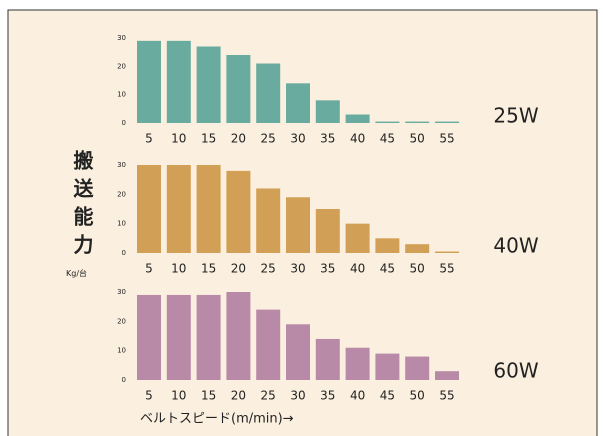 The height and width of the screenshot is (436, 603). I want to click on y-axis-label: 搬送能力, so click(82, 206).